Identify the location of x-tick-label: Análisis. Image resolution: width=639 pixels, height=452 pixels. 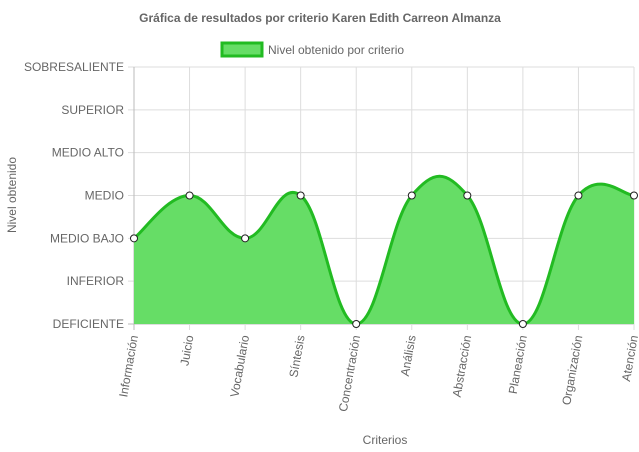
(408, 355).